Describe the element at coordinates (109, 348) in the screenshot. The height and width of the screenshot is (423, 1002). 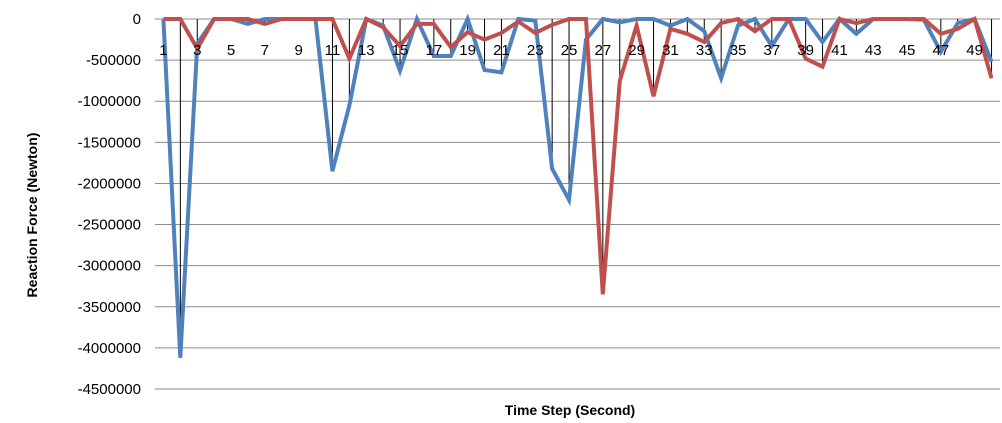
I see `y-tick-label: -4000000` at that location.